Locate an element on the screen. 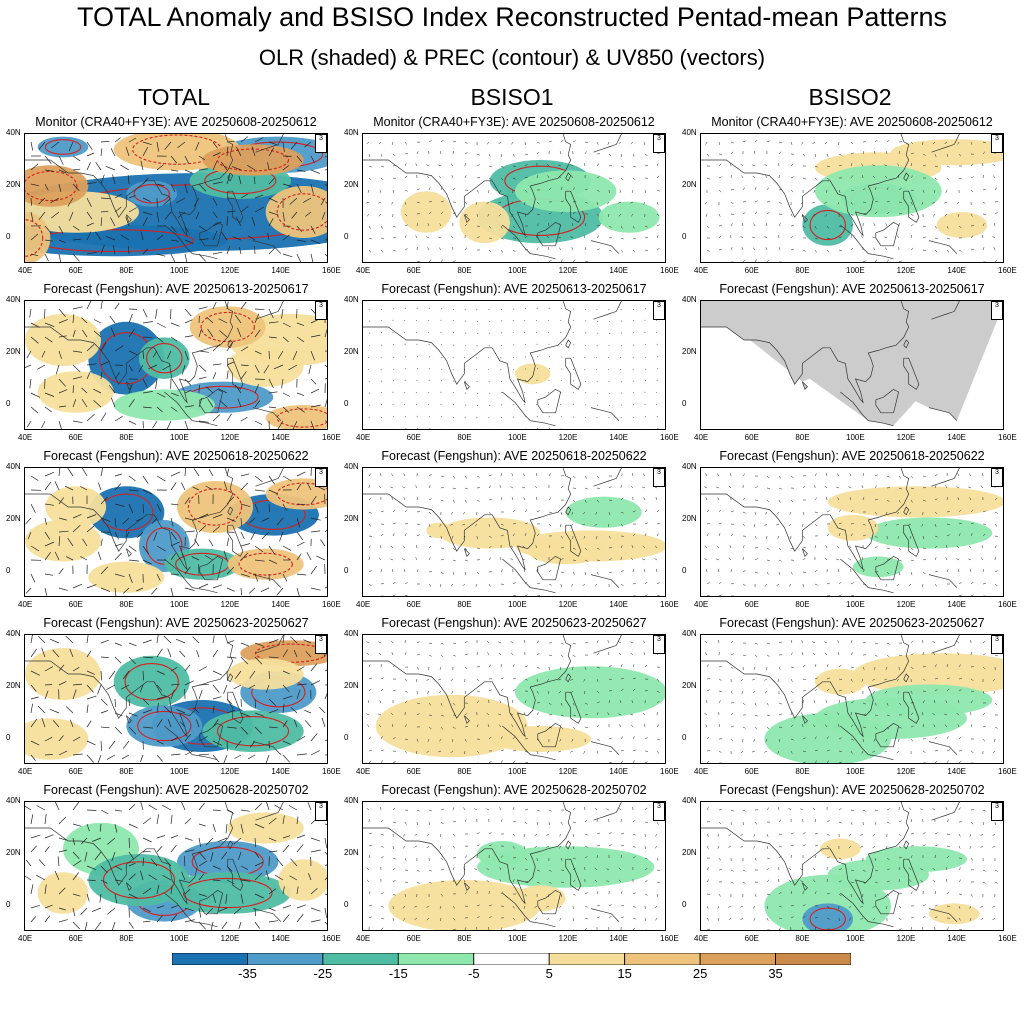 The image size is (1024, 1024). column-title-total: TOTAL is located at coordinates (174, 97).